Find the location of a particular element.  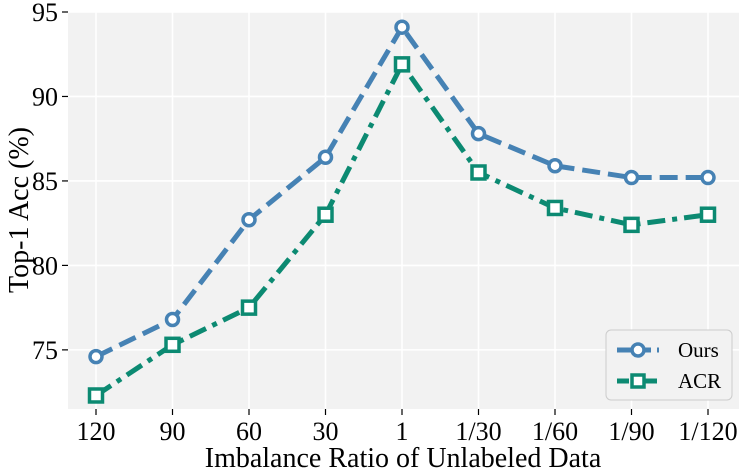

legend-marker-ours is located at coordinates (638, 350).